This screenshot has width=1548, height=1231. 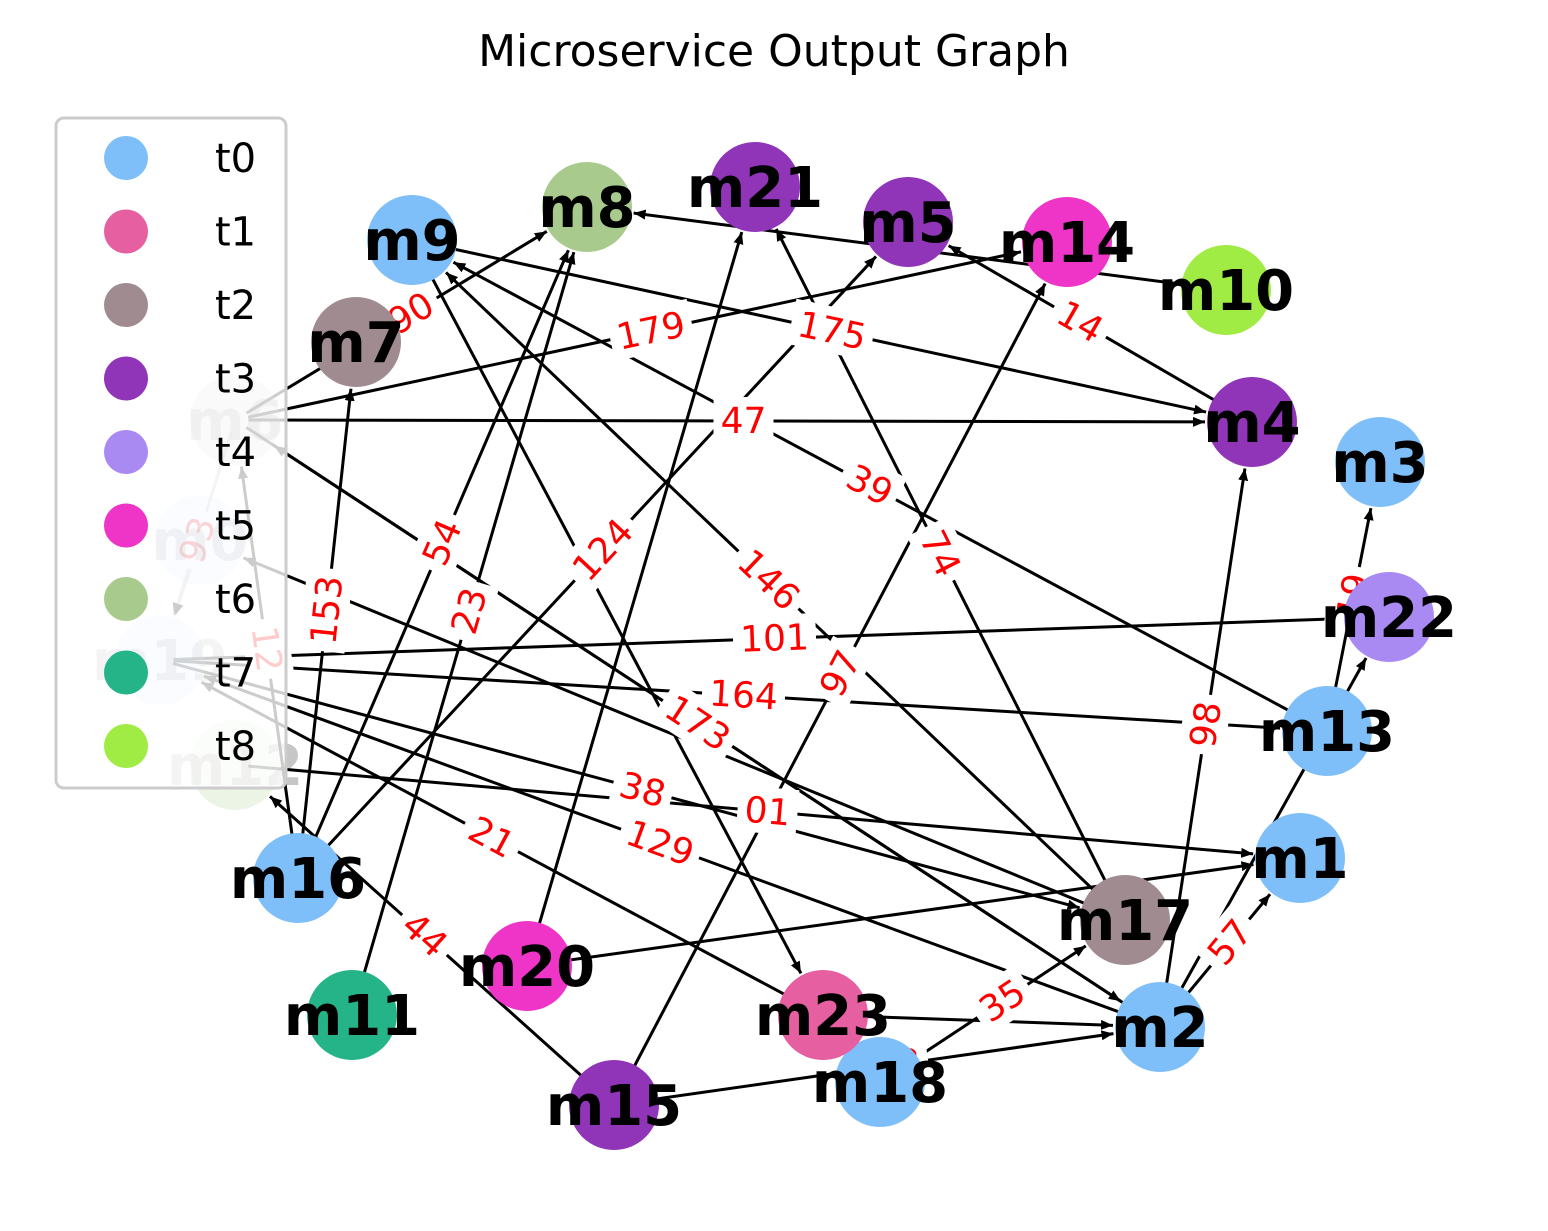 I want to click on node-circle-m2, so click(x=1160, y=1027).